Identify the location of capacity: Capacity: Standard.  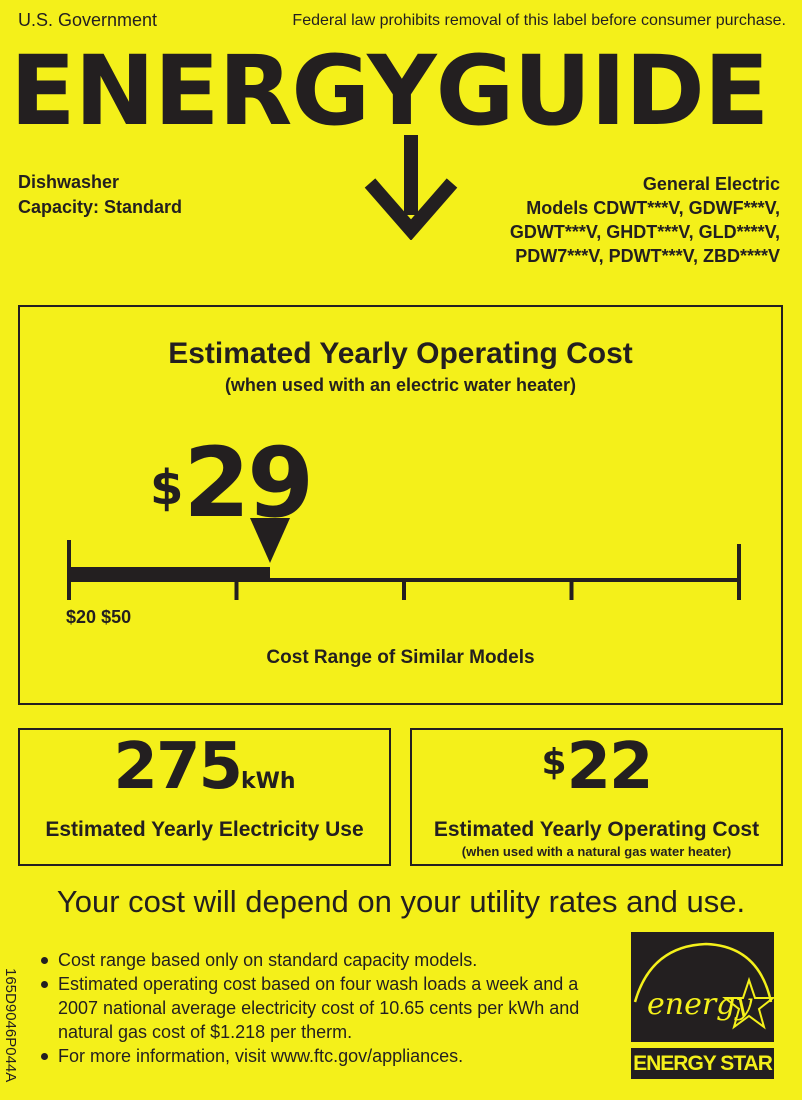
(100, 207).